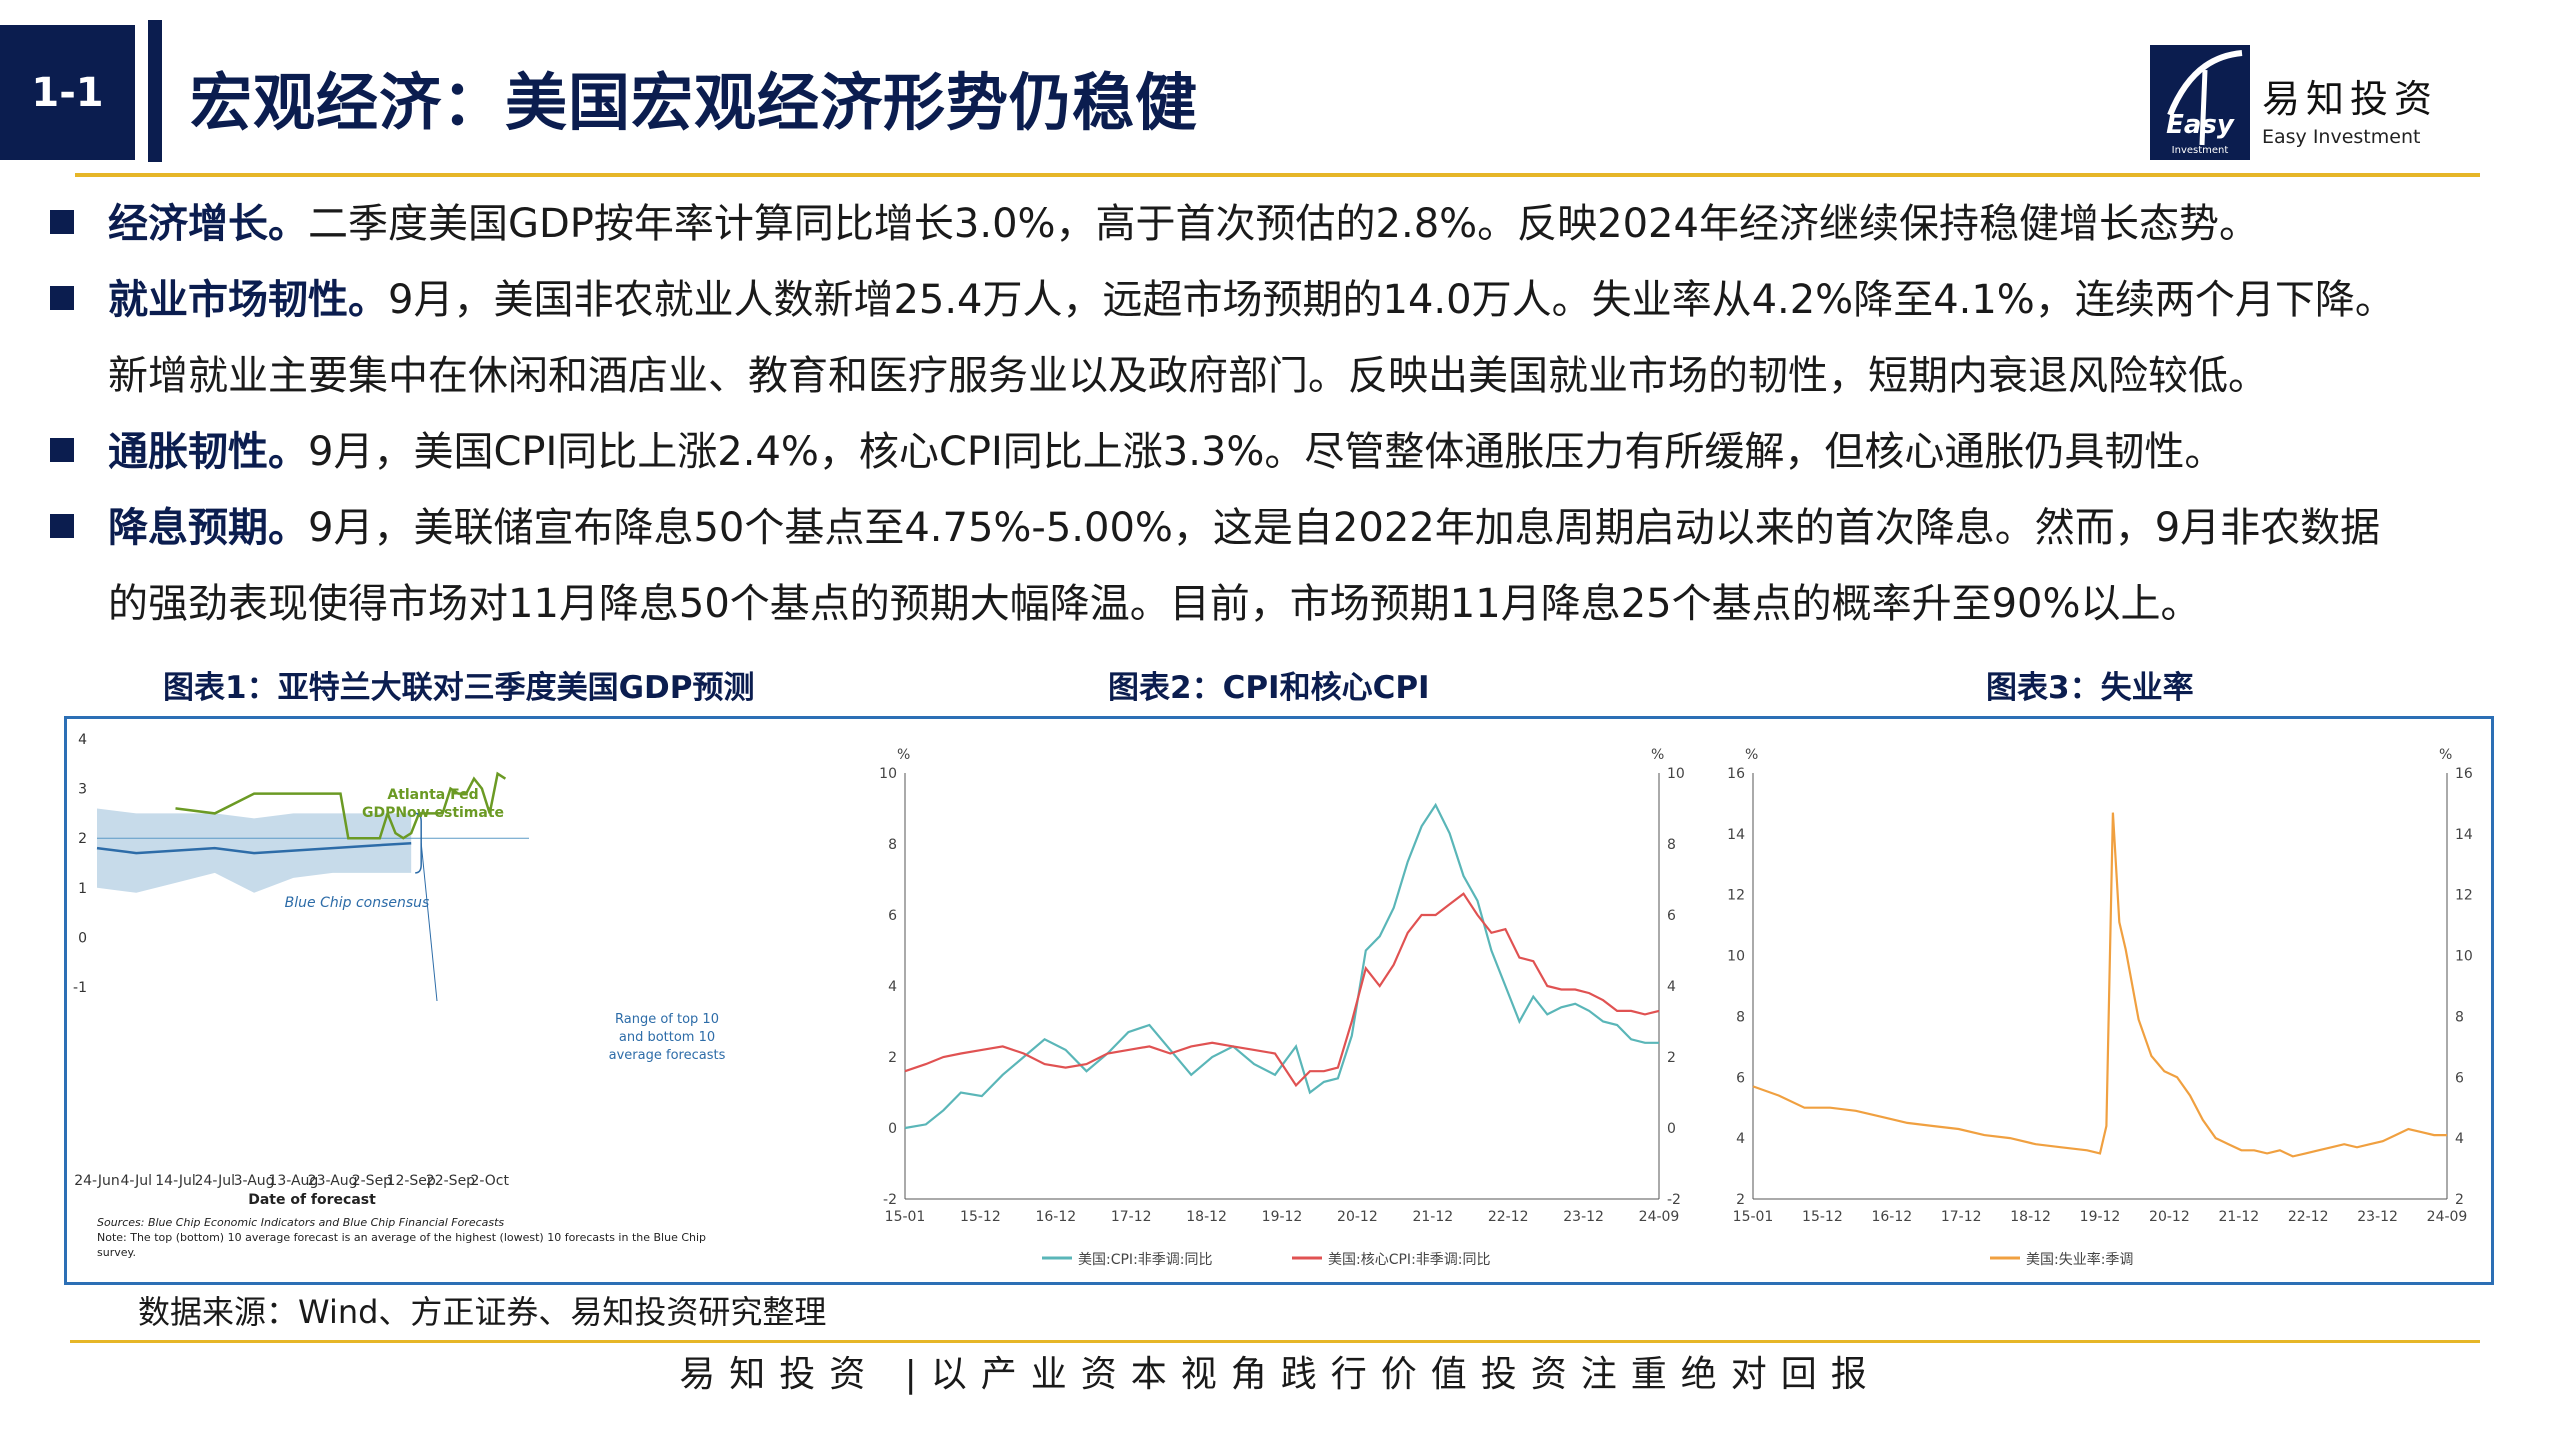 The image size is (2560, 1440). Describe the element at coordinates (248, 300) in the screenshot. I see `bullet-head: 就业市场韧性。` at that location.